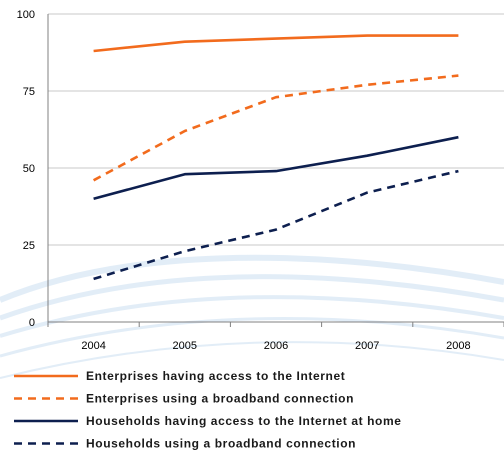 This screenshot has height=475, width=504. Describe the element at coordinates (93, 346) in the screenshot. I see `x-tick-label: 2004` at that location.